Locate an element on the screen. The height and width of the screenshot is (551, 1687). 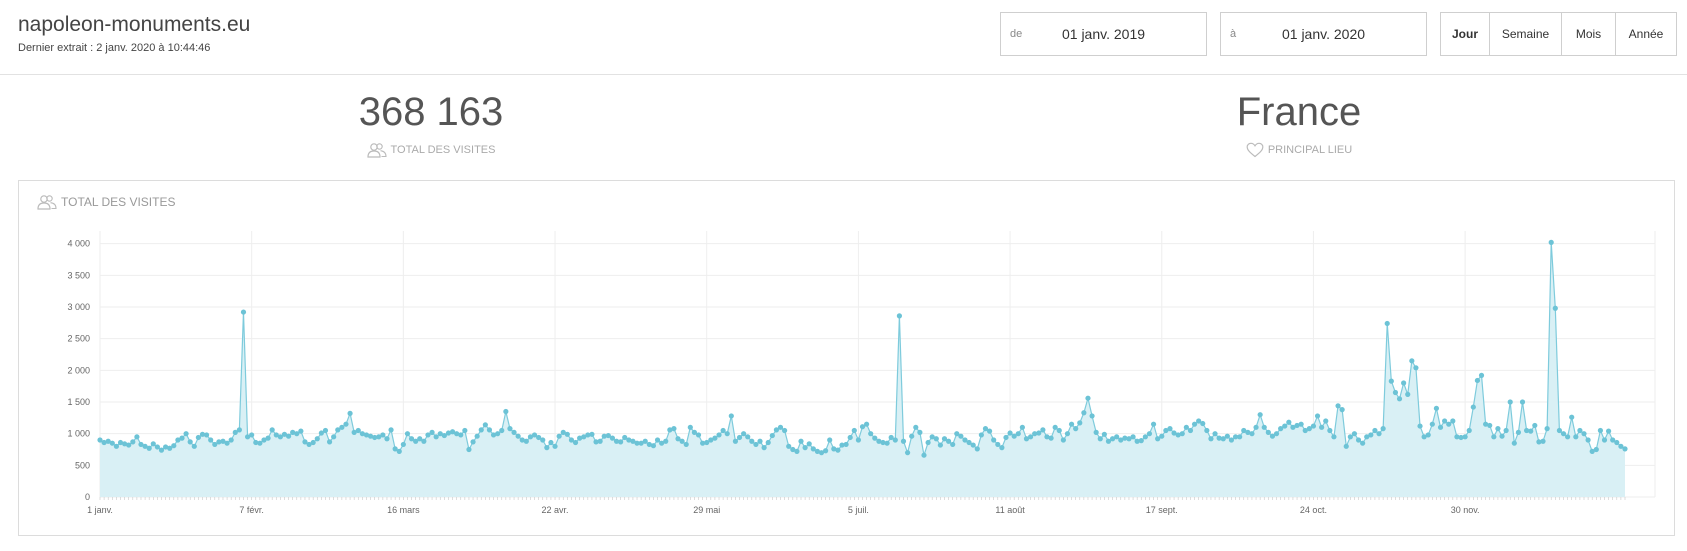
period-week-button: Semaine is located at coordinates (1526, 34).